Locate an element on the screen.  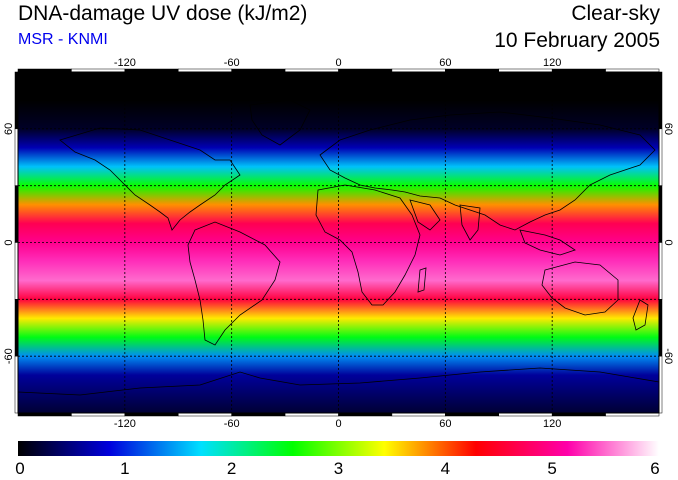
lat-labels-right: -60 0 60 is located at coordinates (668, 243).